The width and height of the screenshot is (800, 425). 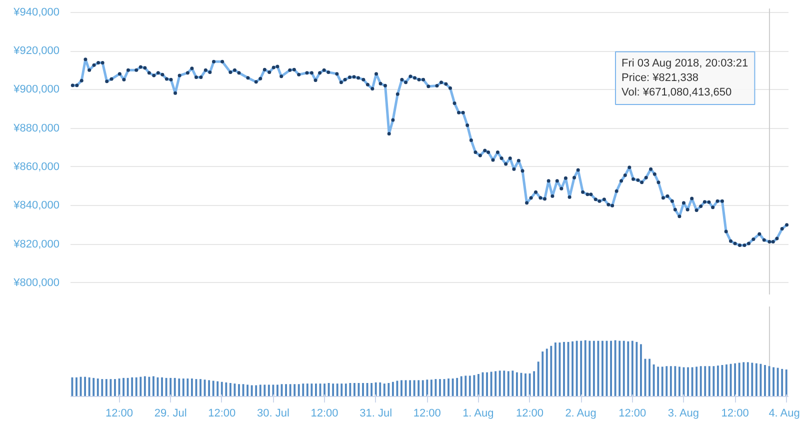 I want to click on y-tick-label: ¥820,000, so click(x=36, y=244).